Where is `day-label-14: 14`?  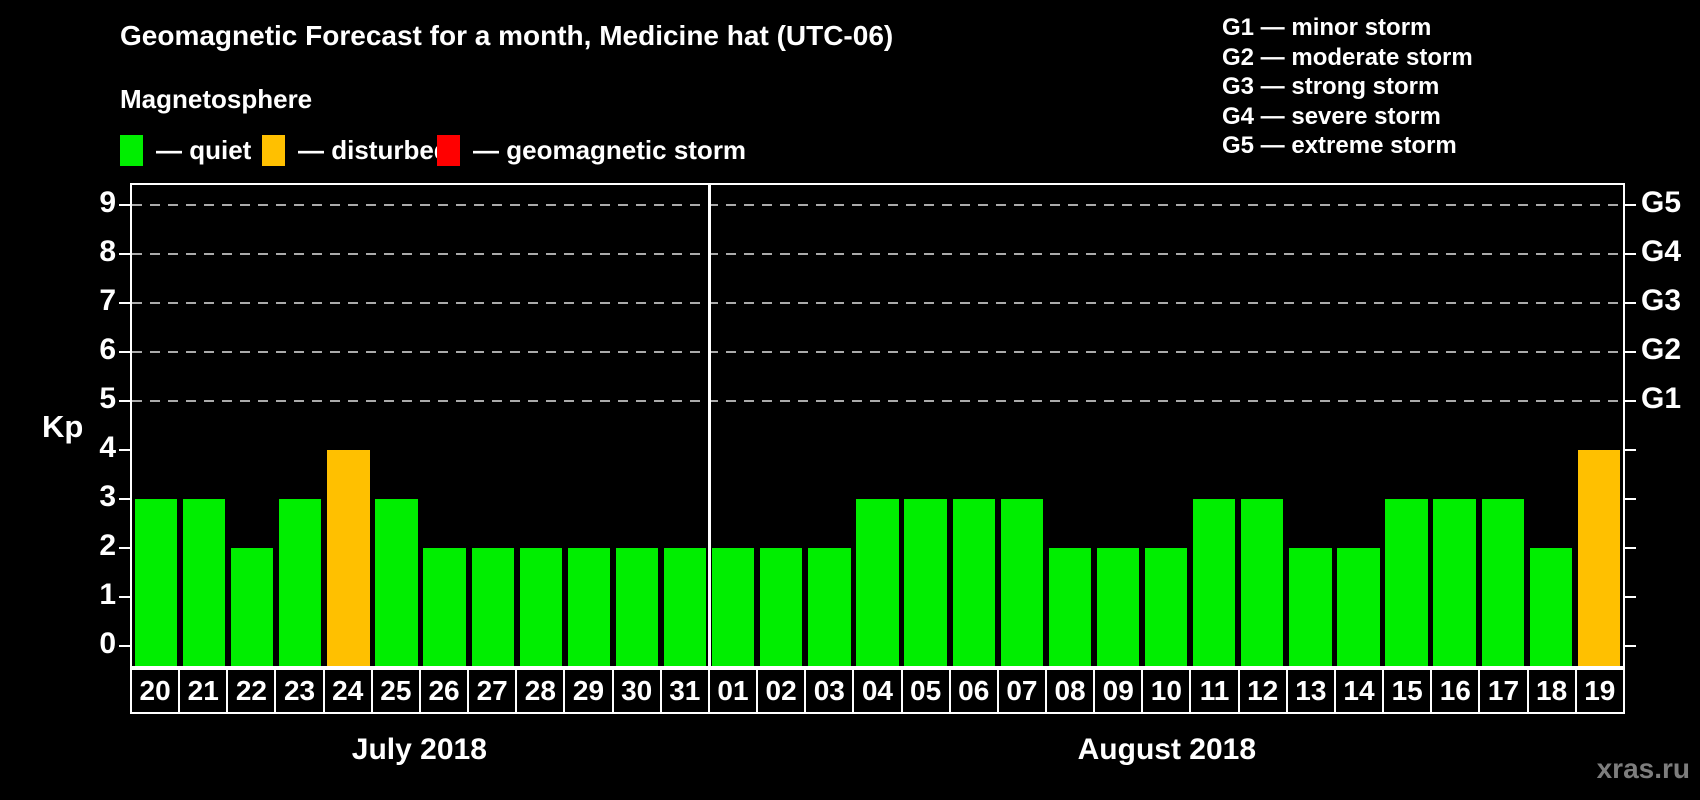 day-label-14: 14 is located at coordinates (1359, 691).